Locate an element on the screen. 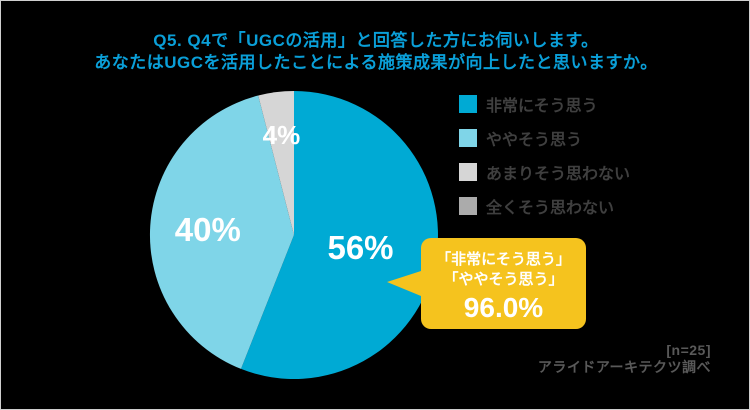 Image resolution: width=750 pixels, height=410 pixels. pie-slice-label-3: 4% is located at coordinates (282, 135).